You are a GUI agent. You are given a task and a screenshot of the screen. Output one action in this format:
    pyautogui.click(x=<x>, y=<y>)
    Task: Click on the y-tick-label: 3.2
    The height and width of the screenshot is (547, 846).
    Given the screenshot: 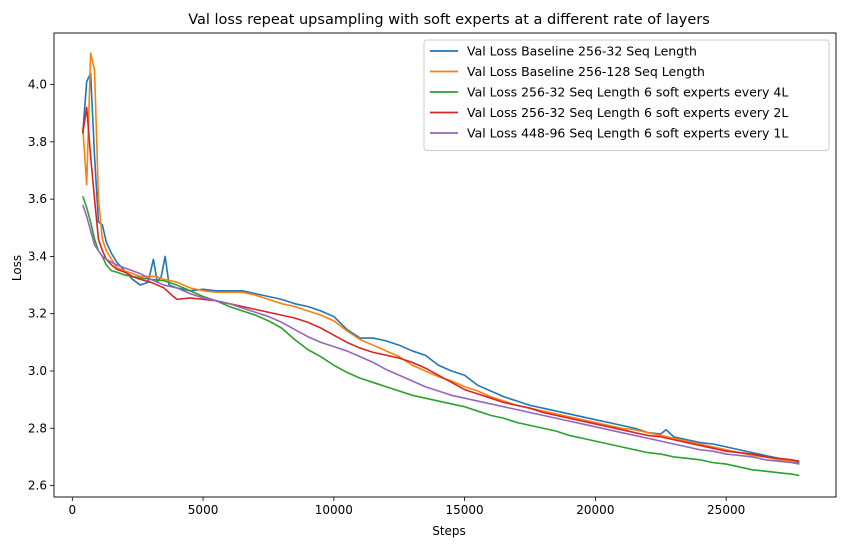 What is the action you would take?
    pyautogui.click(x=37, y=314)
    